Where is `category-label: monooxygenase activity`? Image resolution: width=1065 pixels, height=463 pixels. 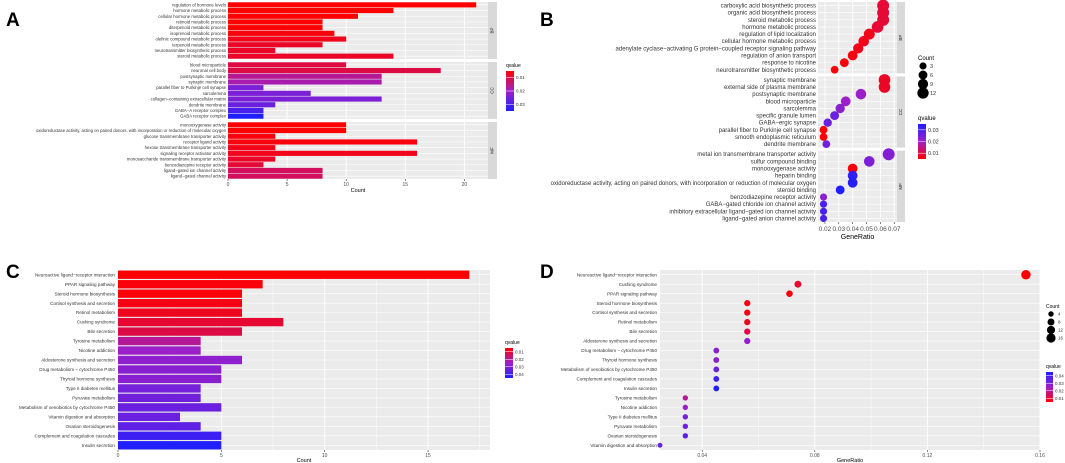 category-label: monooxygenase activity is located at coordinates (203, 124).